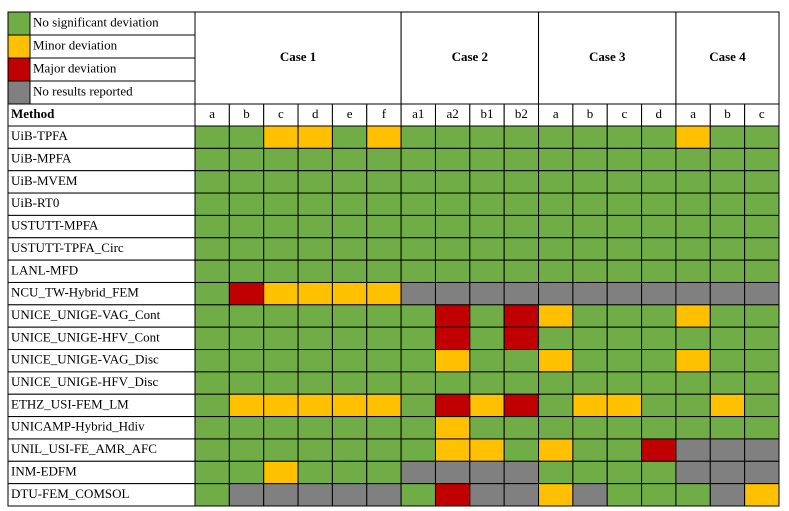  Describe the element at coordinates (693, 113) in the screenshot. I see `subcolumn-label: a` at that location.